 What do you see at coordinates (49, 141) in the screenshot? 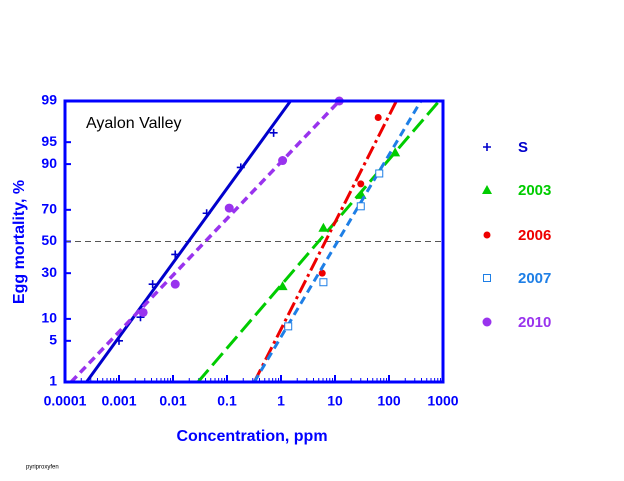
I see `y-tick-label: 95` at bounding box center [49, 141].